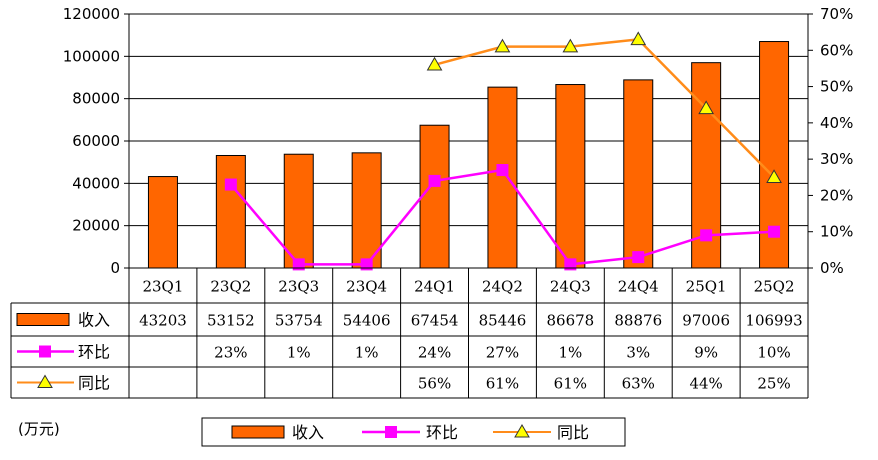 The height and width of the screenshot is (460, 878). I want to click on legend-qoq-label: 环比, so click(442, 432).